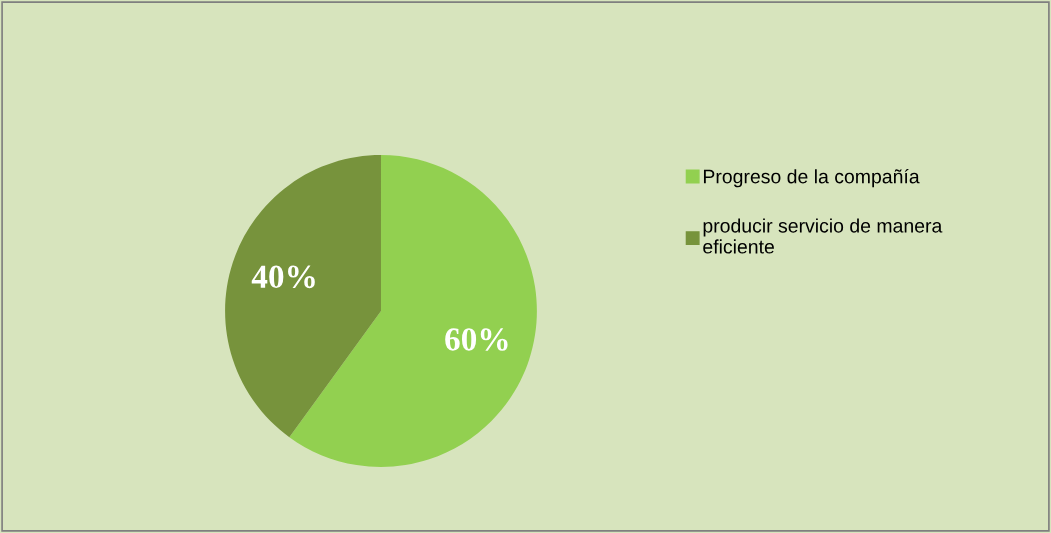  What do you see at coordinates (811, 178) in the screenshot?
I see `legend-label: Progreso de la compañía` at bounding box center [811, 178].